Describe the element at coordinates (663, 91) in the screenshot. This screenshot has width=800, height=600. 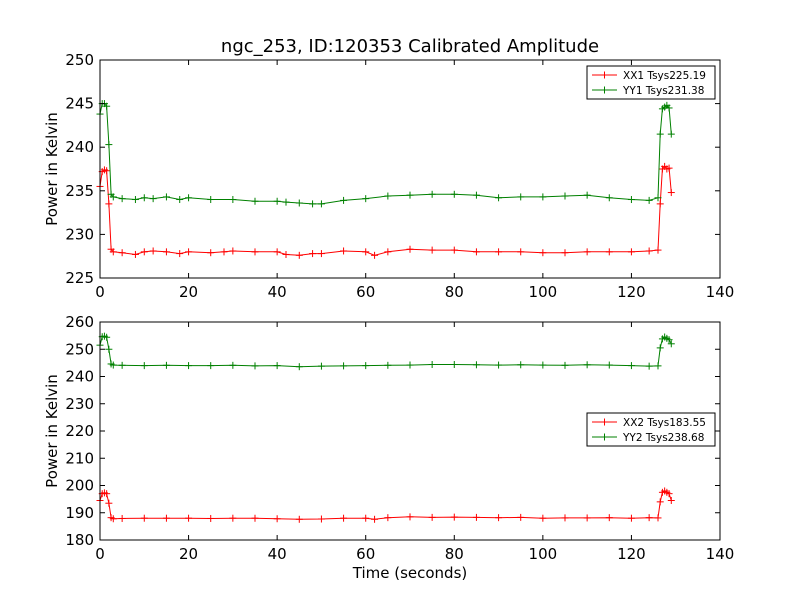
I see `legend-entry-label: YY1 Tsys231.38` at that location.